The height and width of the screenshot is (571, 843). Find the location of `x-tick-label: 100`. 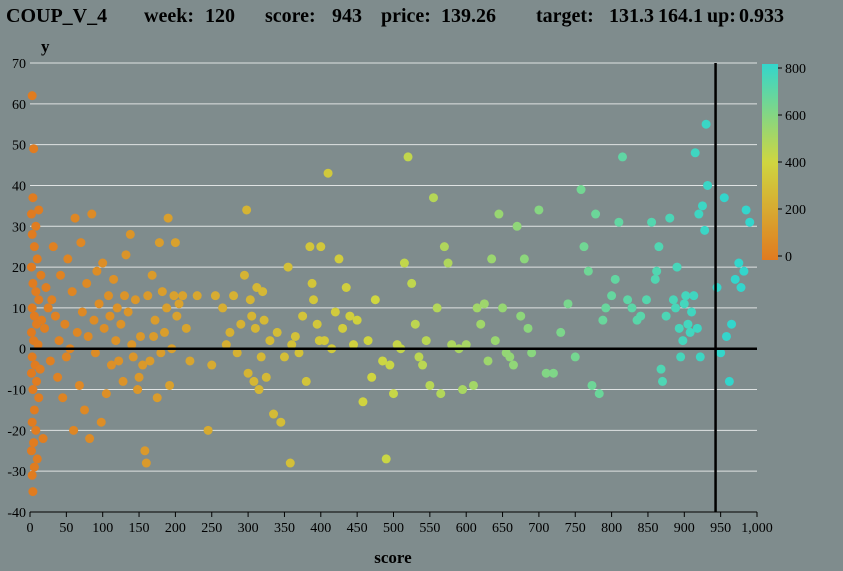

x-tick-label: 100 is located at coordinates (102, 528).